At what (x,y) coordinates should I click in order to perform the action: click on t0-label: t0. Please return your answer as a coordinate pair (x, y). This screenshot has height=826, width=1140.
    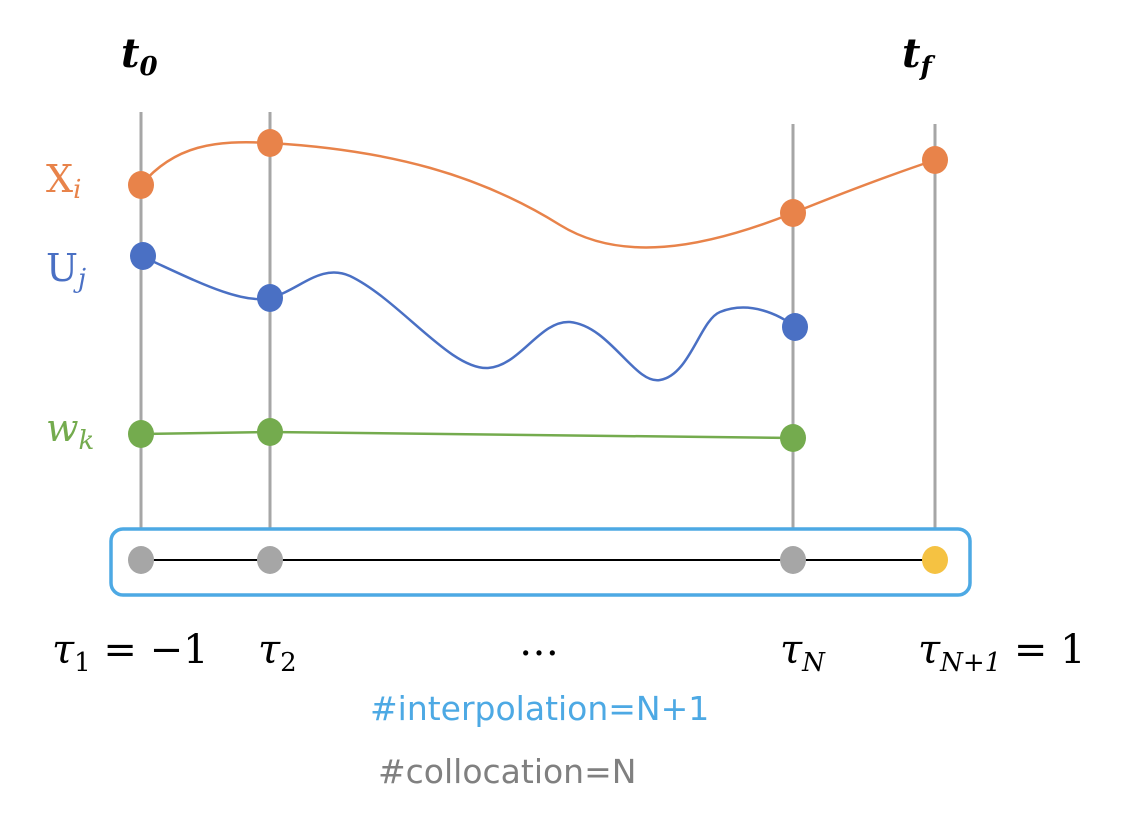
    Looking at the image, I should click on (139, 56).